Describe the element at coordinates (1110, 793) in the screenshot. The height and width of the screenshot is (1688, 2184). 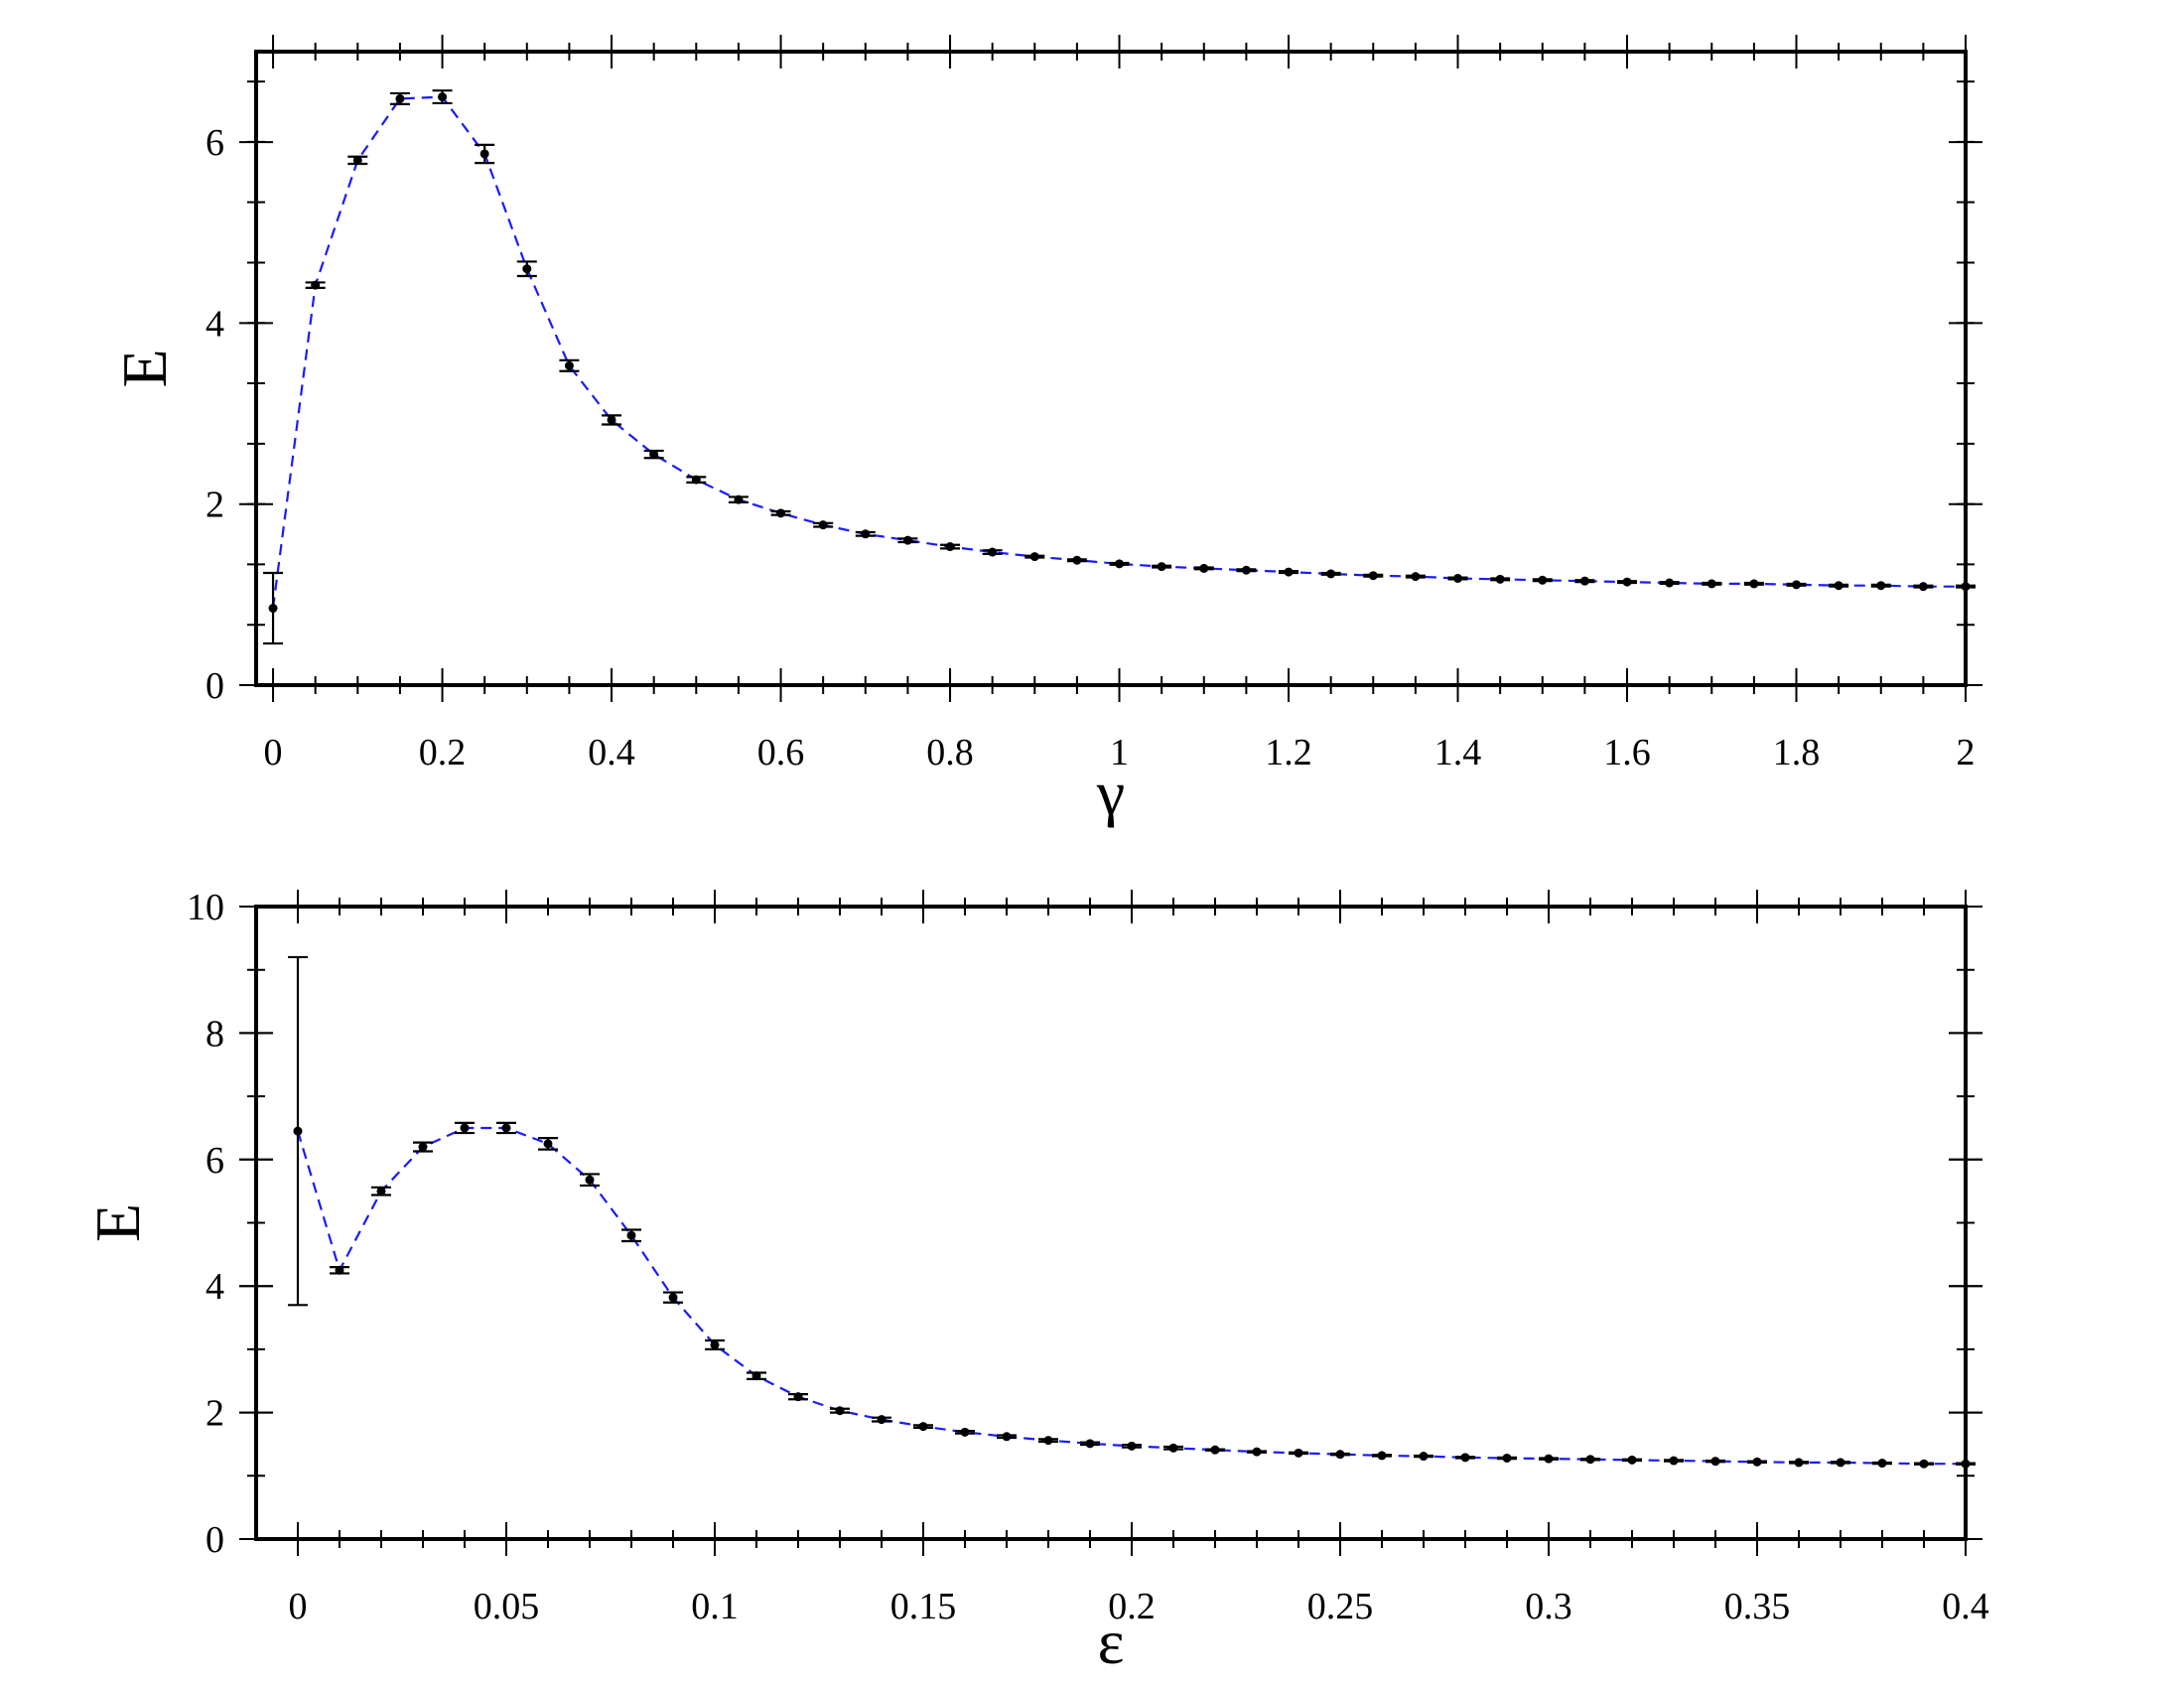
I see `x-axis-label: γ` at that location.